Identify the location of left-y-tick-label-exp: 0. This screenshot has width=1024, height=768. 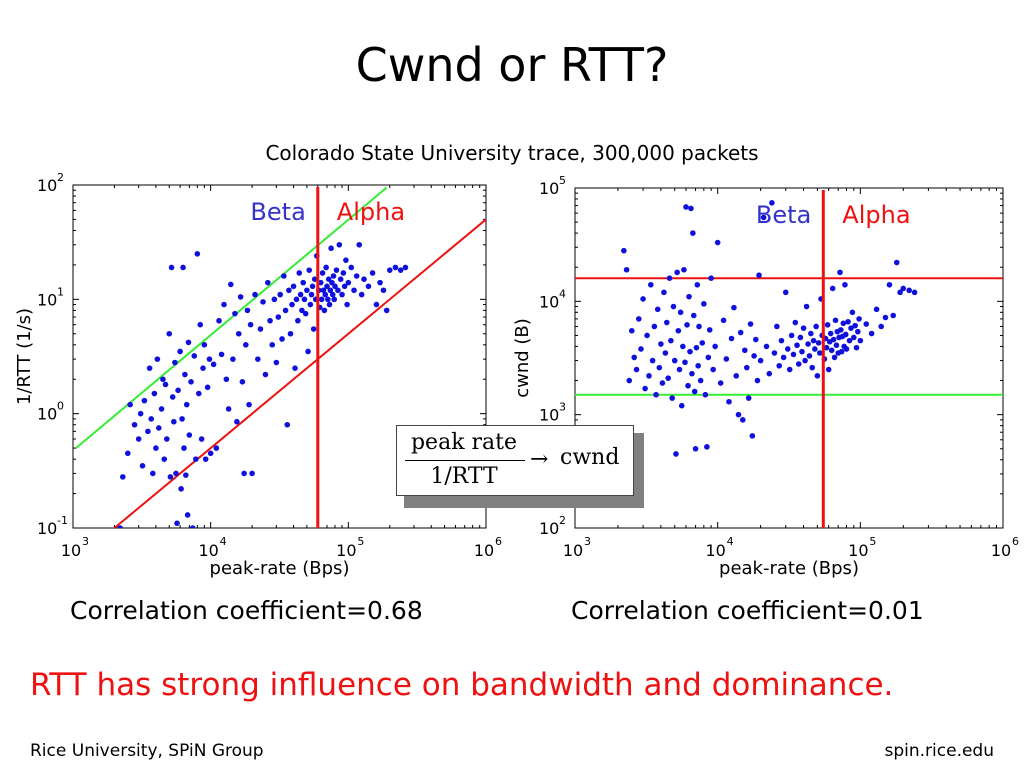
(60, 406).